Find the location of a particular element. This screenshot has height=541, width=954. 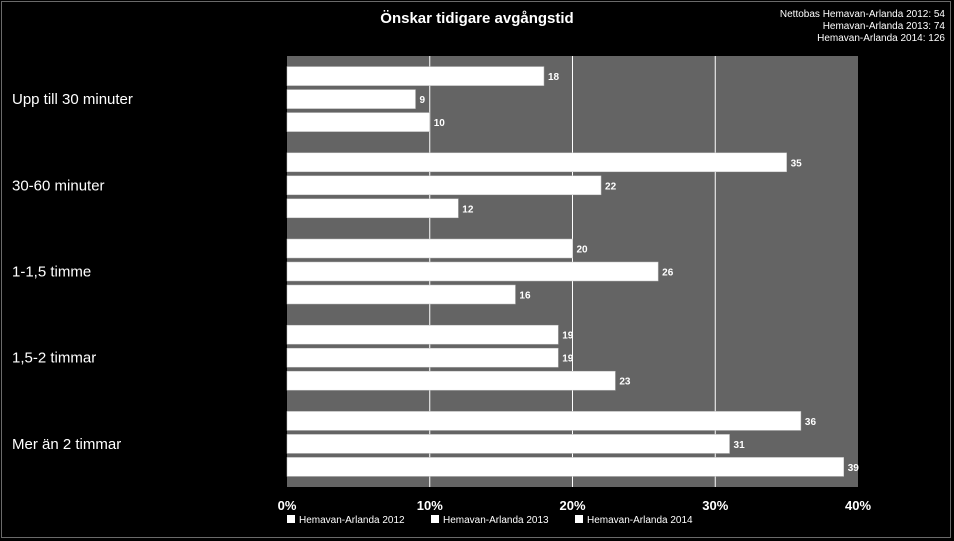

x-tick-label: 20% is located at coordinates (572, 505).